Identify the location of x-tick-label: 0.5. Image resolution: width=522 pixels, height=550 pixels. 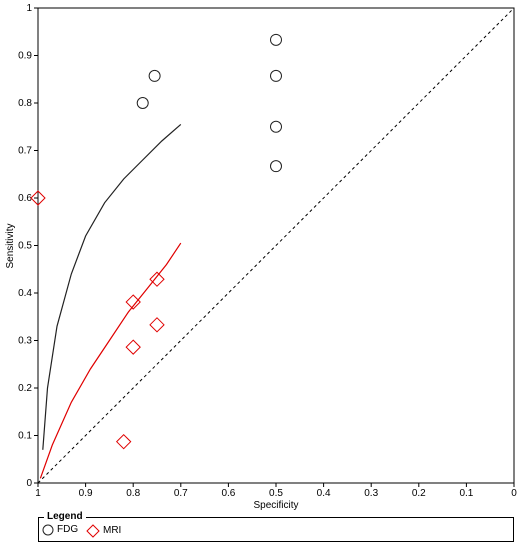
(276, 493).